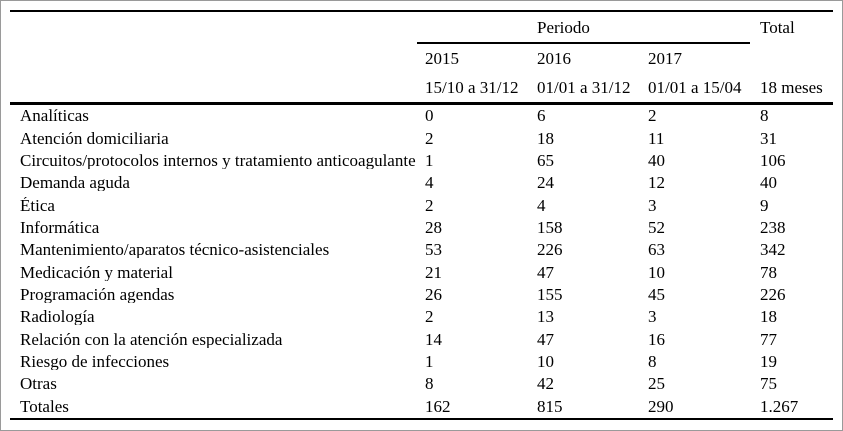 Image resolution: width=843 pixels, height=431 pixels. Describe the element at coordinates (38, 384) in the screenshot. I see `row-label: Otras` at that location.